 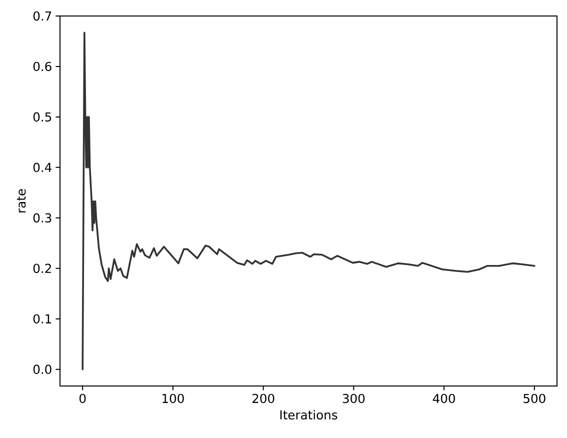 What do you see at coordinates (21, 200) in the screenshot?
I see `y-axis-title: rate` at bounding box center [21, 200].